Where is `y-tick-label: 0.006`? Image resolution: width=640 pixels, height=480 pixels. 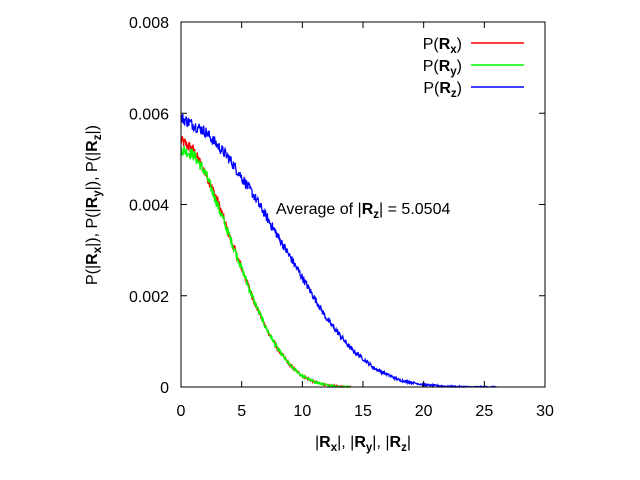 y-tick-label: 0.006 is located at coordinates (149, 114).